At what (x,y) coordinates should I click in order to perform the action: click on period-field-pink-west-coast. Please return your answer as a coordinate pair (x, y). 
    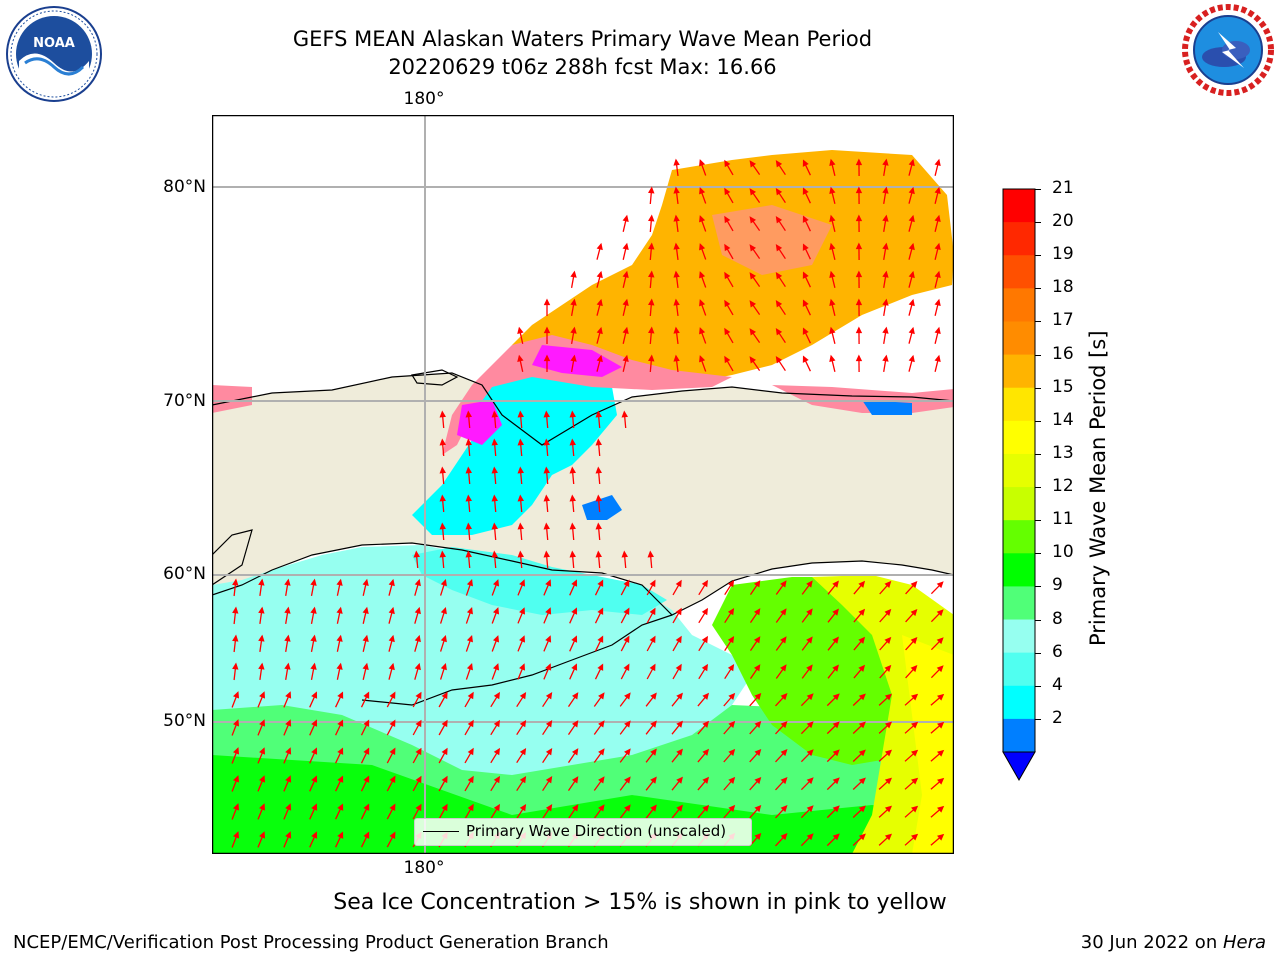
    Looking at the image, I should click on (232, 399).